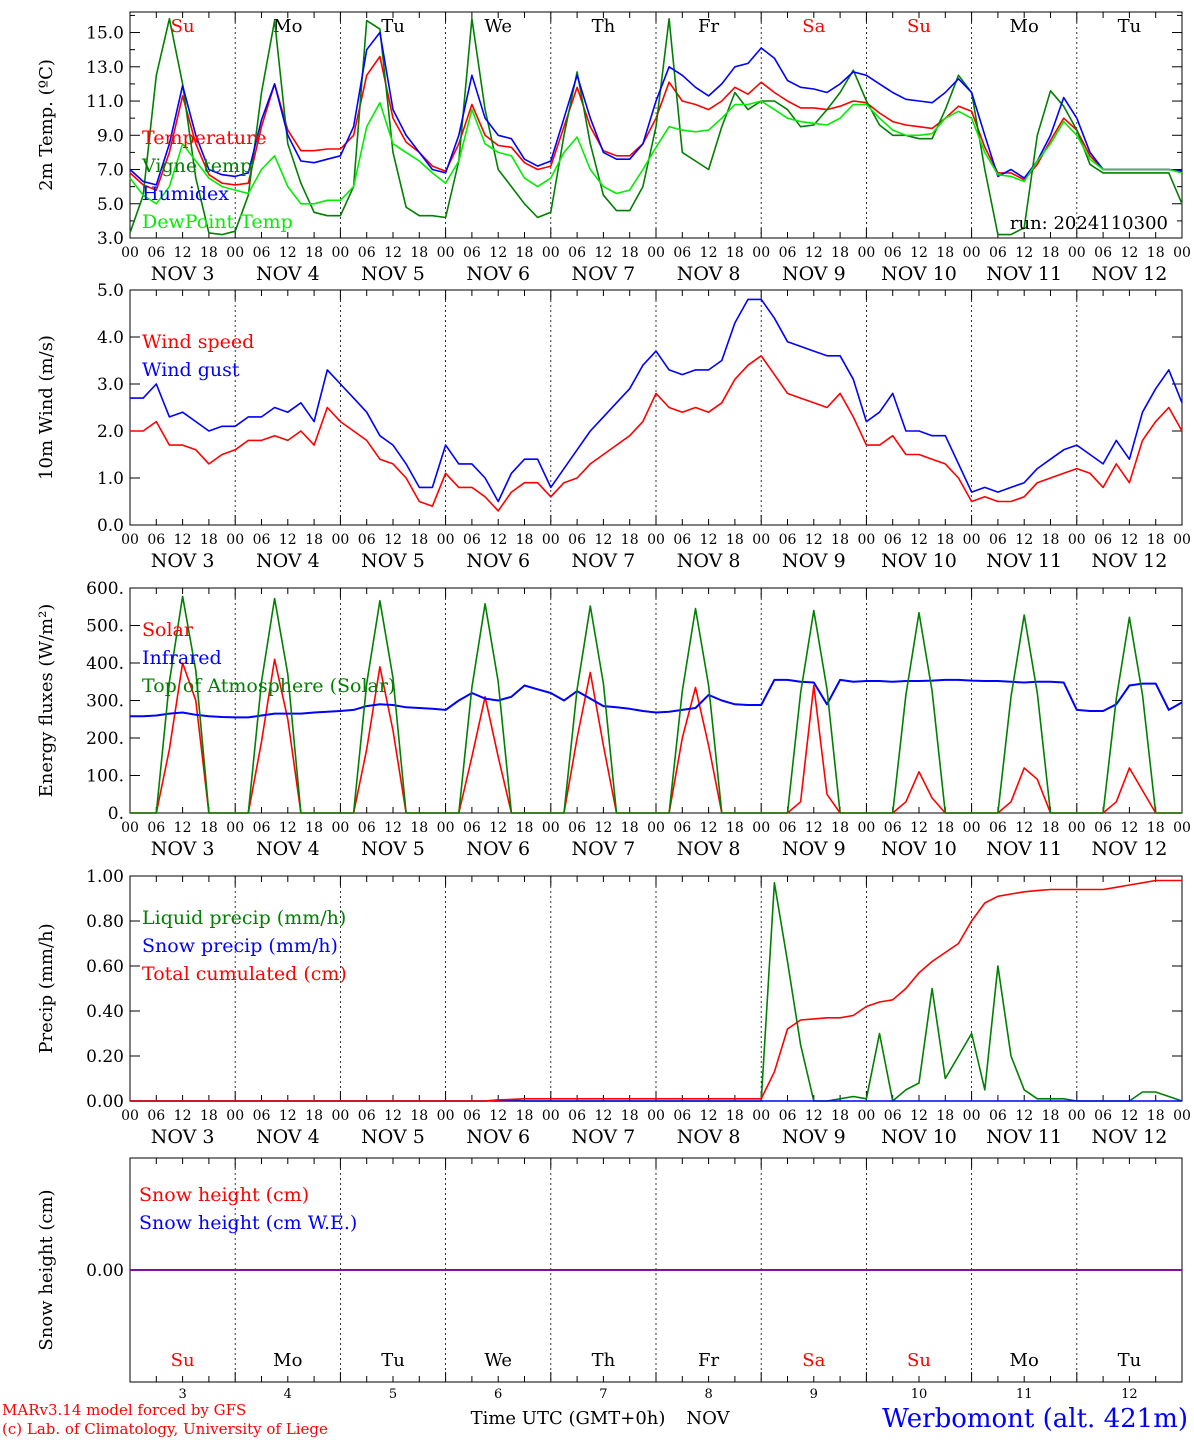  What do you see at coordinates (393, 561) in the screenshot?
I see `date-label: NOV 5` at bounding box center [393, 561].